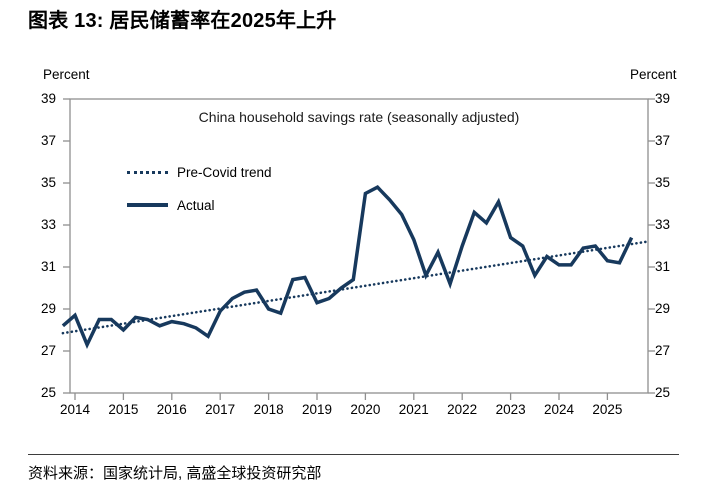 The height and width of the screenshot is (497, 706). What do you see at coordinates (123, 409) in the screenshot?
I see `x-tick-label: 2015` at bounding box center [123, 409].